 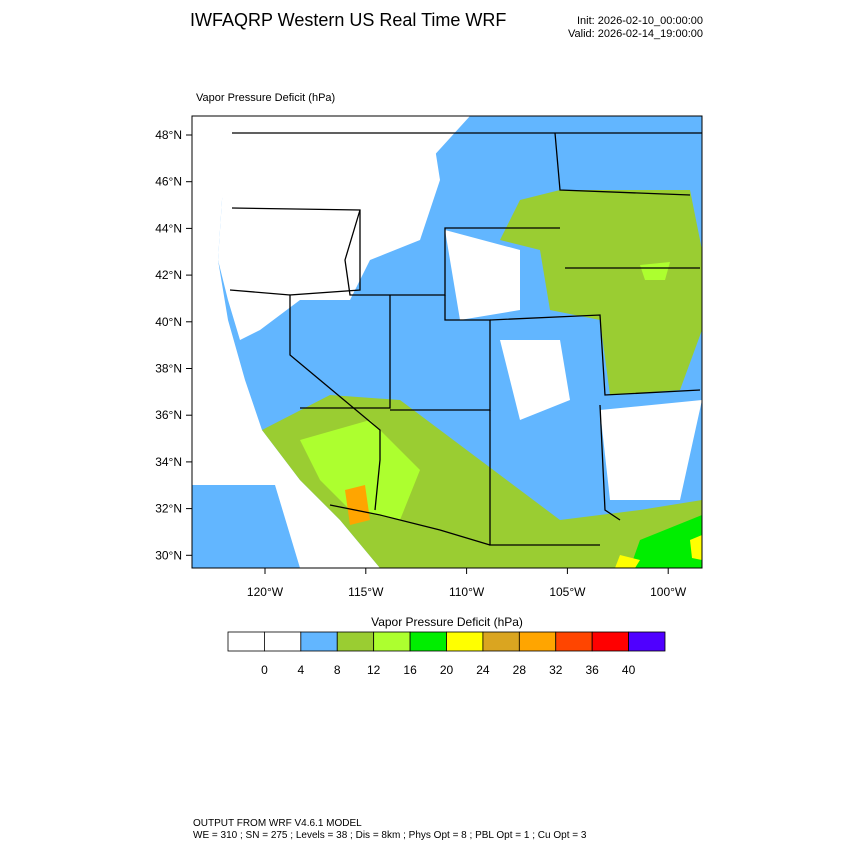 I want to click on colorbar-label: 16, so click(x=410, y=670).